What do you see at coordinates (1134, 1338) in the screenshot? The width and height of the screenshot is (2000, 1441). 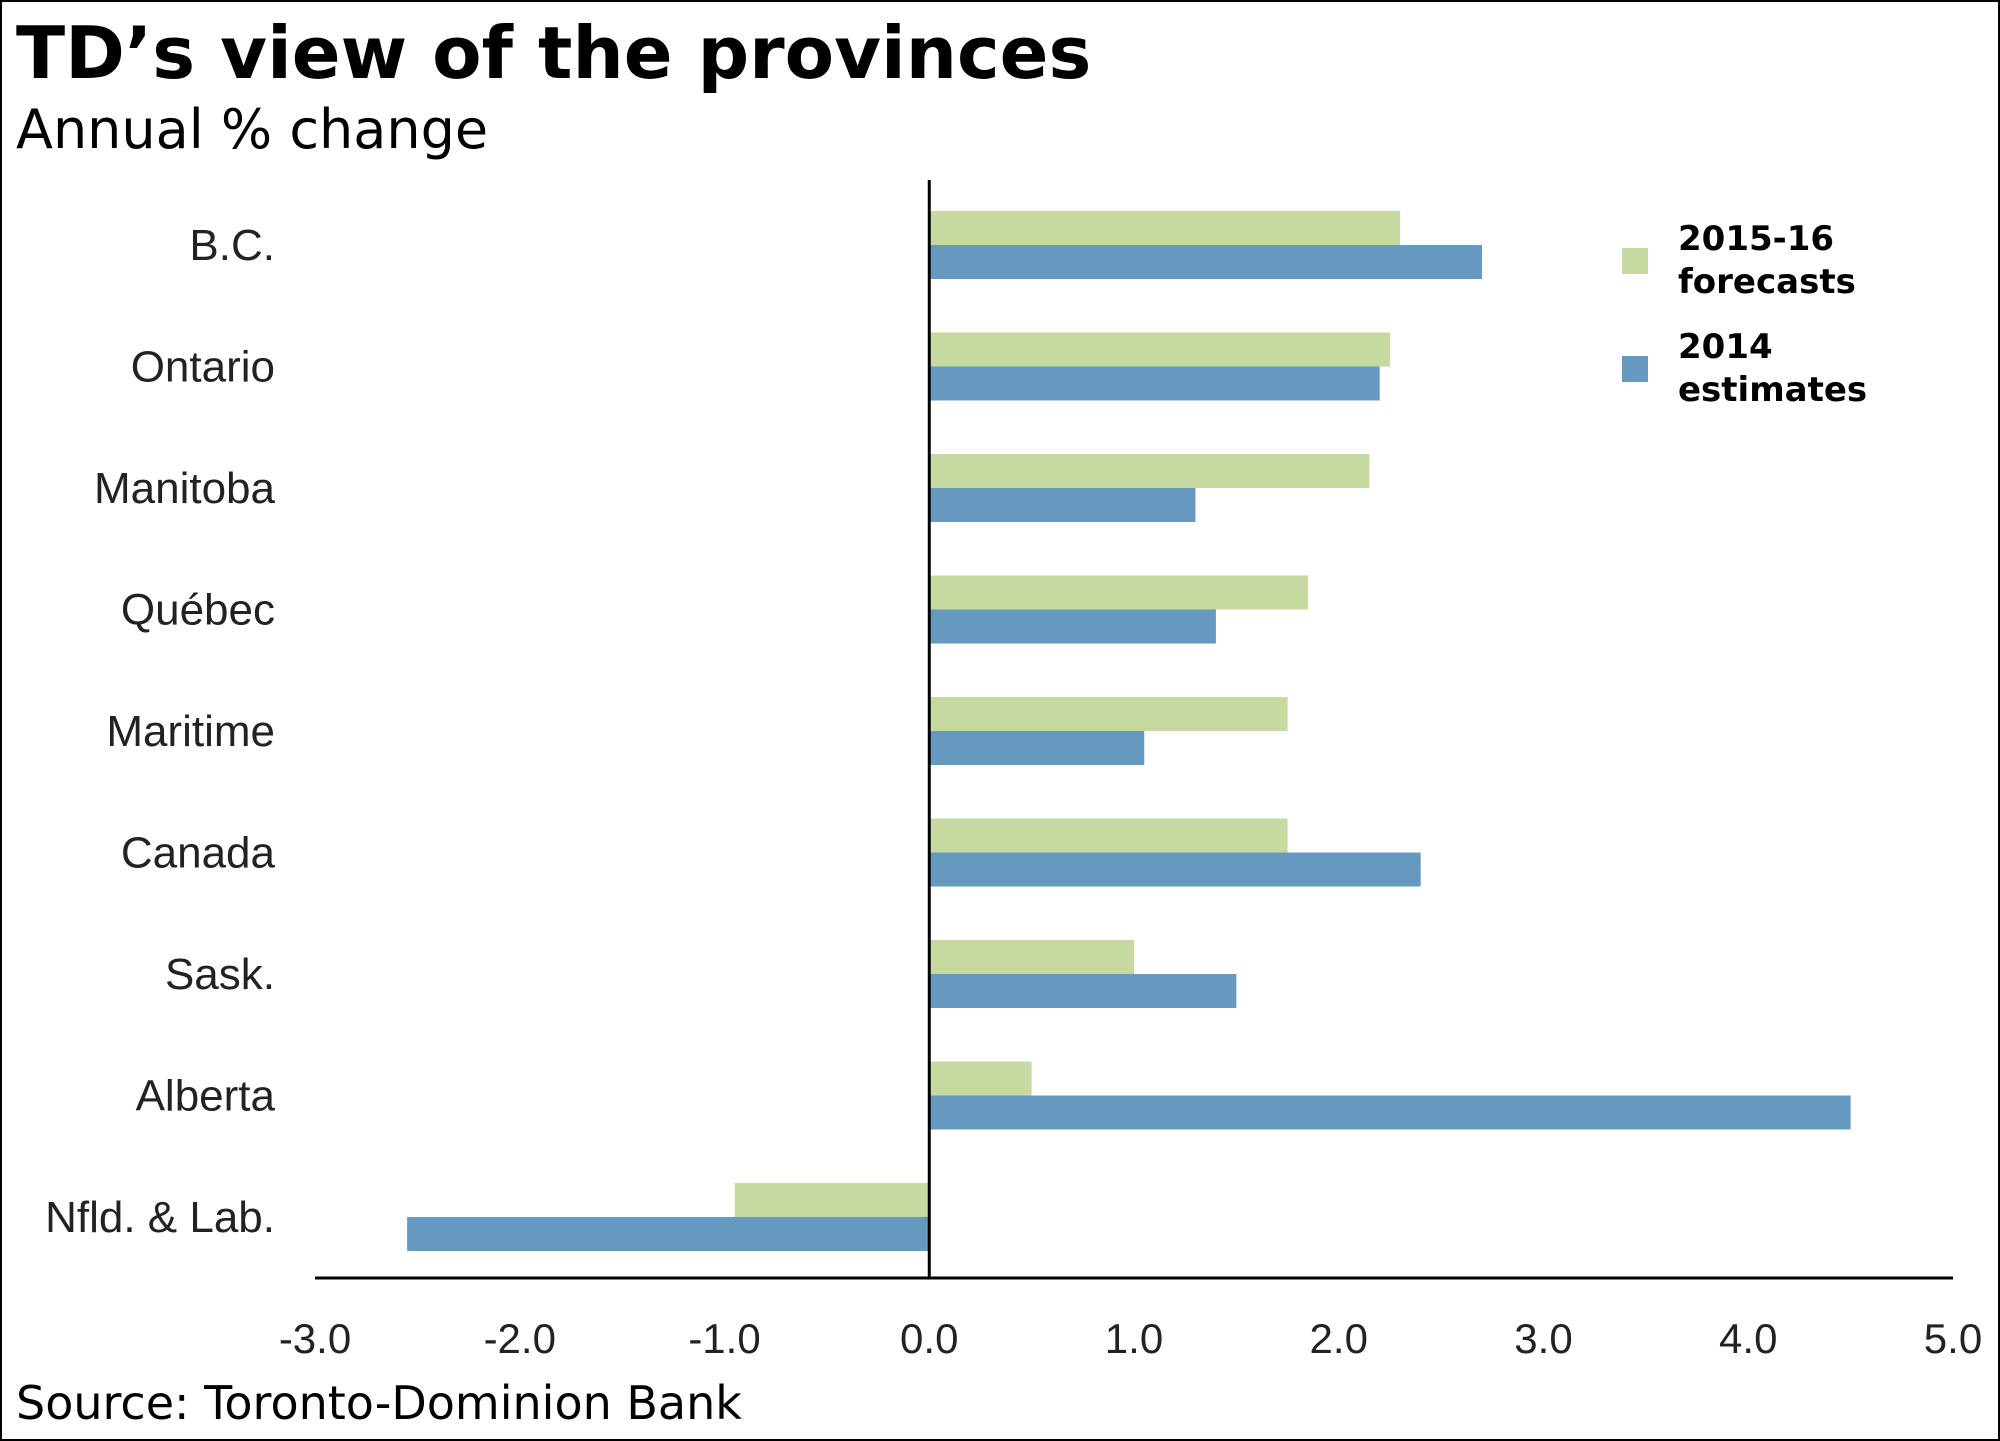 I see `x-tick-label-4: 1.0` at bounding box center [1134, 1338].